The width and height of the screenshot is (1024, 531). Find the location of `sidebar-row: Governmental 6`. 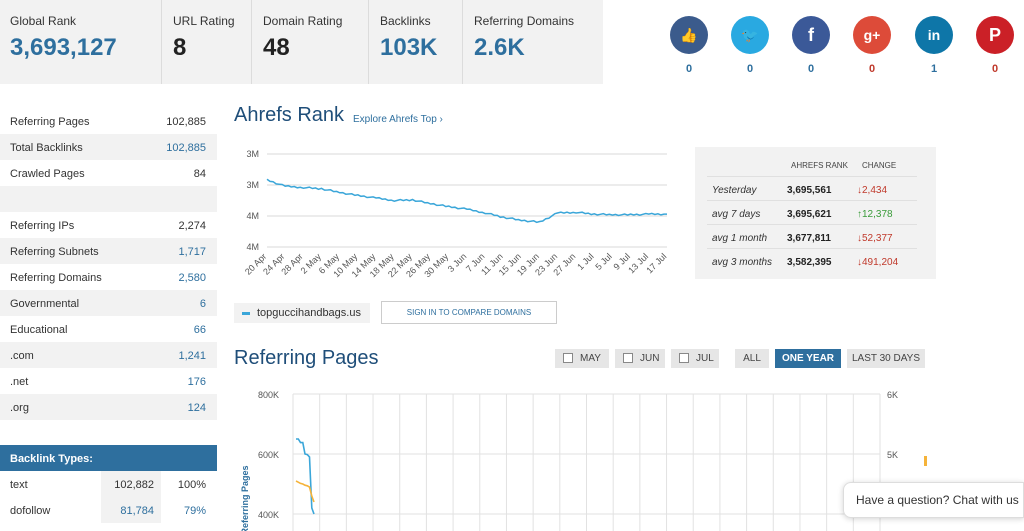

sidebar-row: Governmental 6 is located at coordinates (108, 303).